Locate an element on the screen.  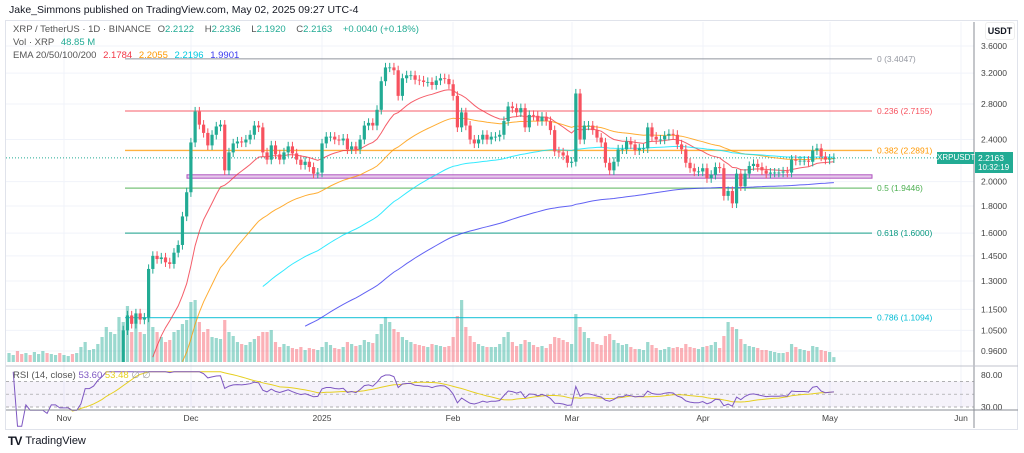
low-value: 2.1920 is located at coordinates (271, 29).